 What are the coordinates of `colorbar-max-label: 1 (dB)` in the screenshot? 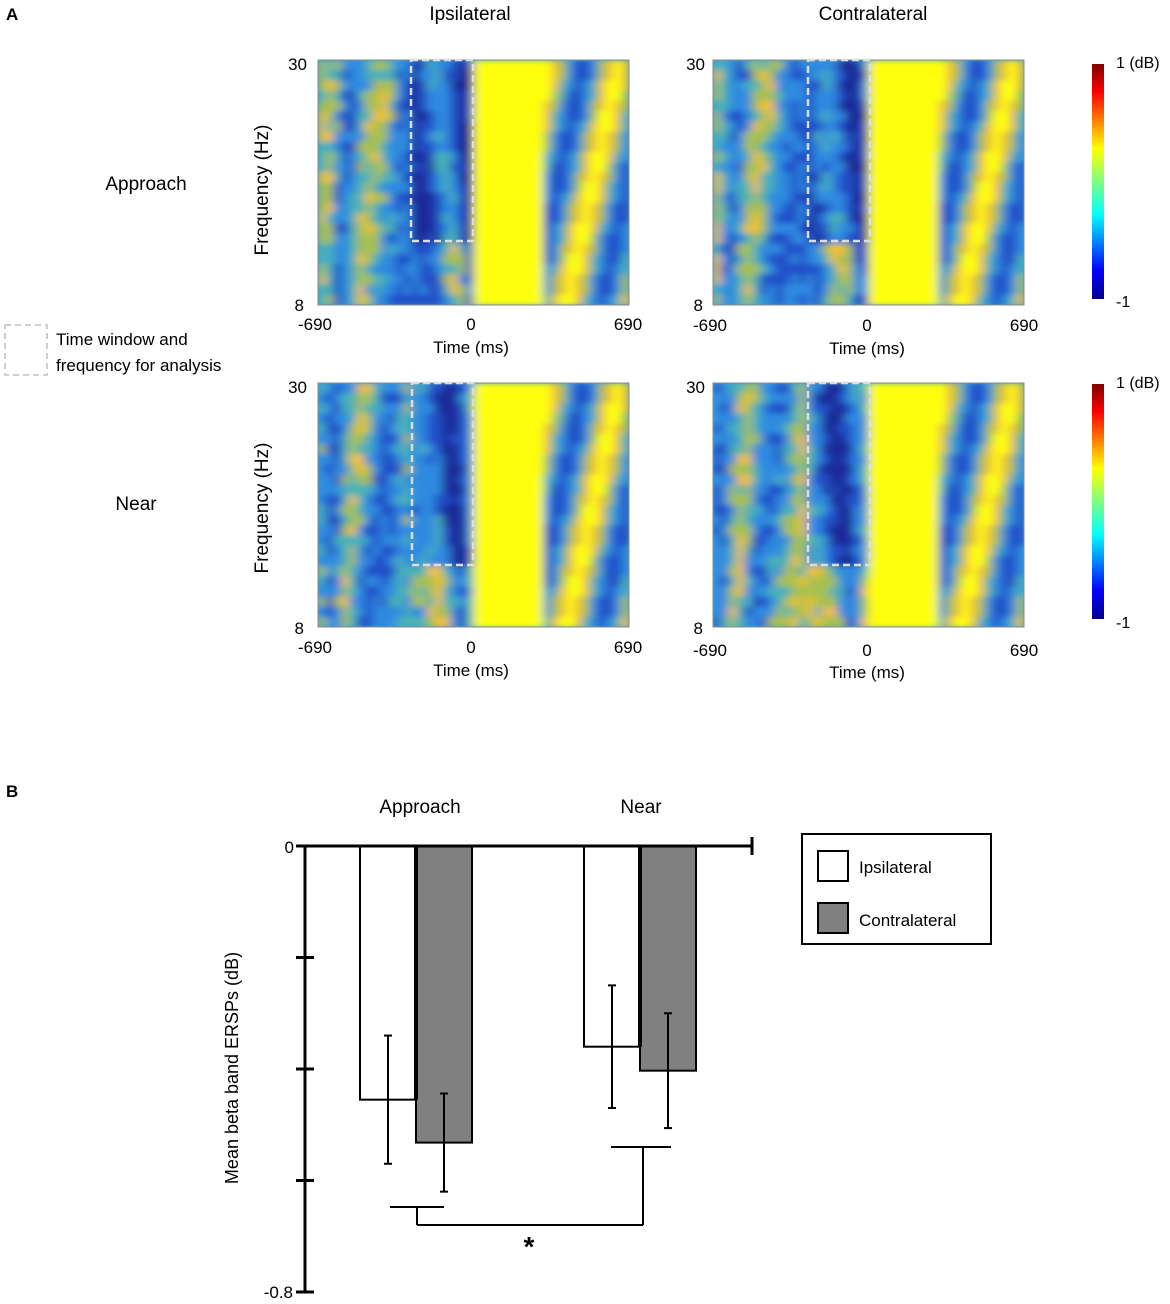 It's located at (1138, 383).